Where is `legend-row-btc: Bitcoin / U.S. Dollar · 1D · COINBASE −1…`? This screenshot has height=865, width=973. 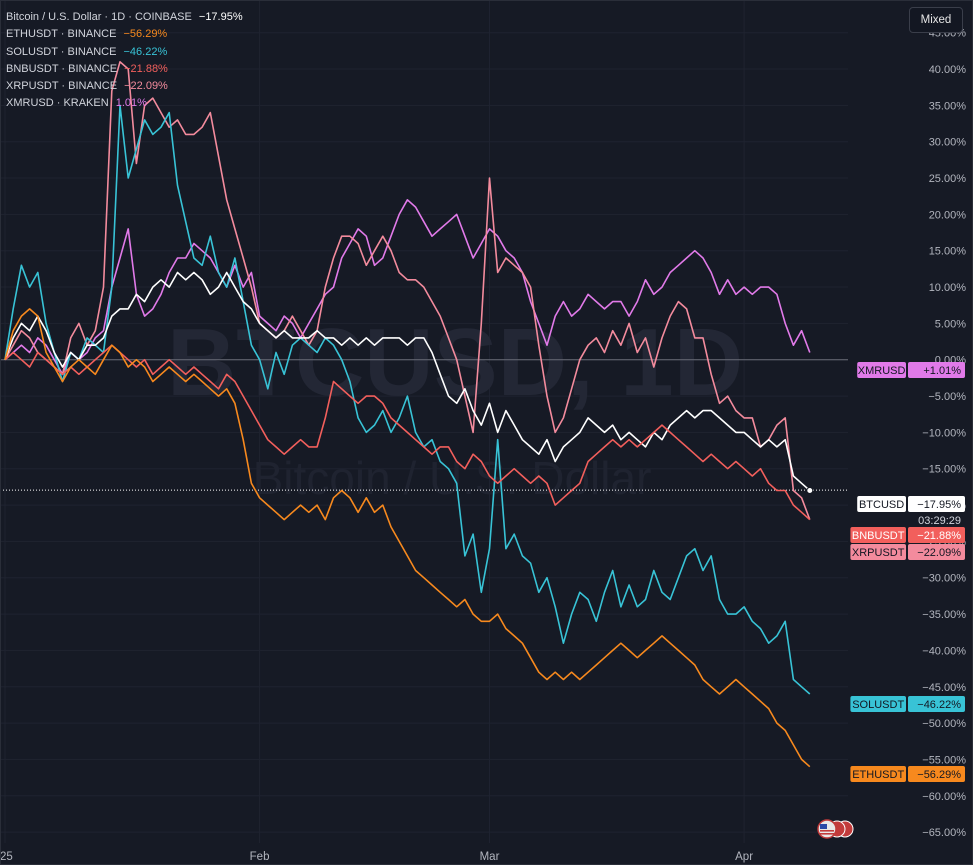 legend-row-btc: Bitcoin / U.S. Dollar · 1D · COINBASE −1… is located at coordinates (124, 17).